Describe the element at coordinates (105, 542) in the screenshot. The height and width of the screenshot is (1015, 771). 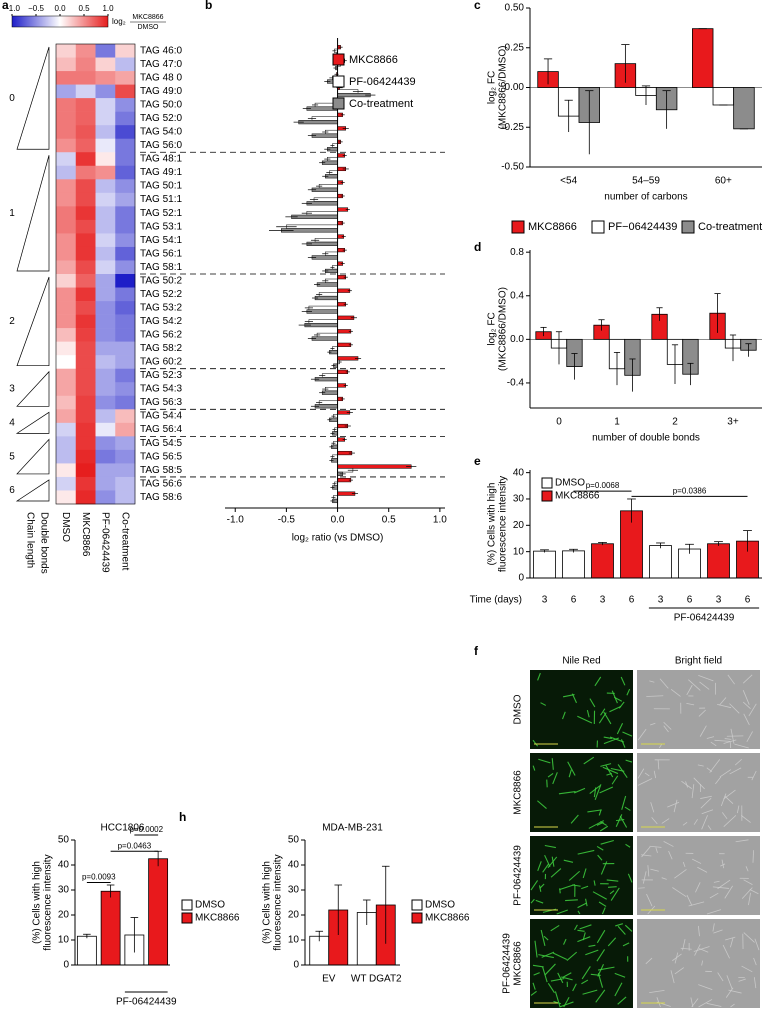
I see `column-label: PF-06424439` at that location.